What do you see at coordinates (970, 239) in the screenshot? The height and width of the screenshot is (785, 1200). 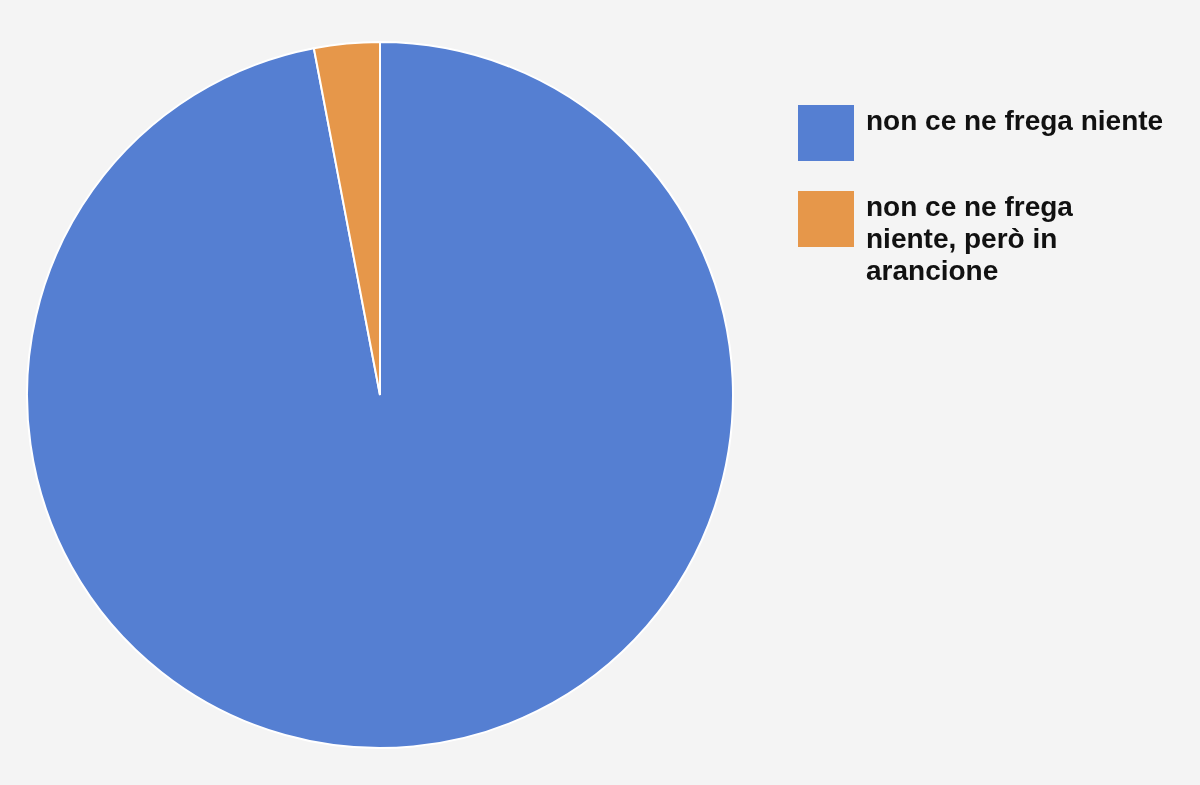 I see `legend-label: non ce ne frega niente, però in arancione` at bounding box center [970, 239].